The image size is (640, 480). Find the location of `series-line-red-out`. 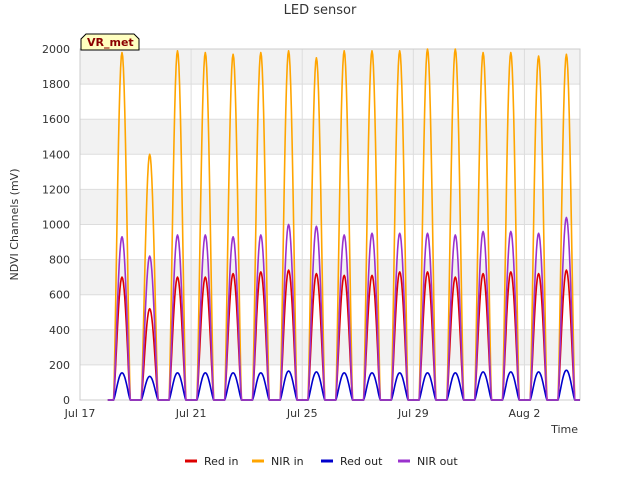

series-line-red-out is located at coordinates (343, 385).